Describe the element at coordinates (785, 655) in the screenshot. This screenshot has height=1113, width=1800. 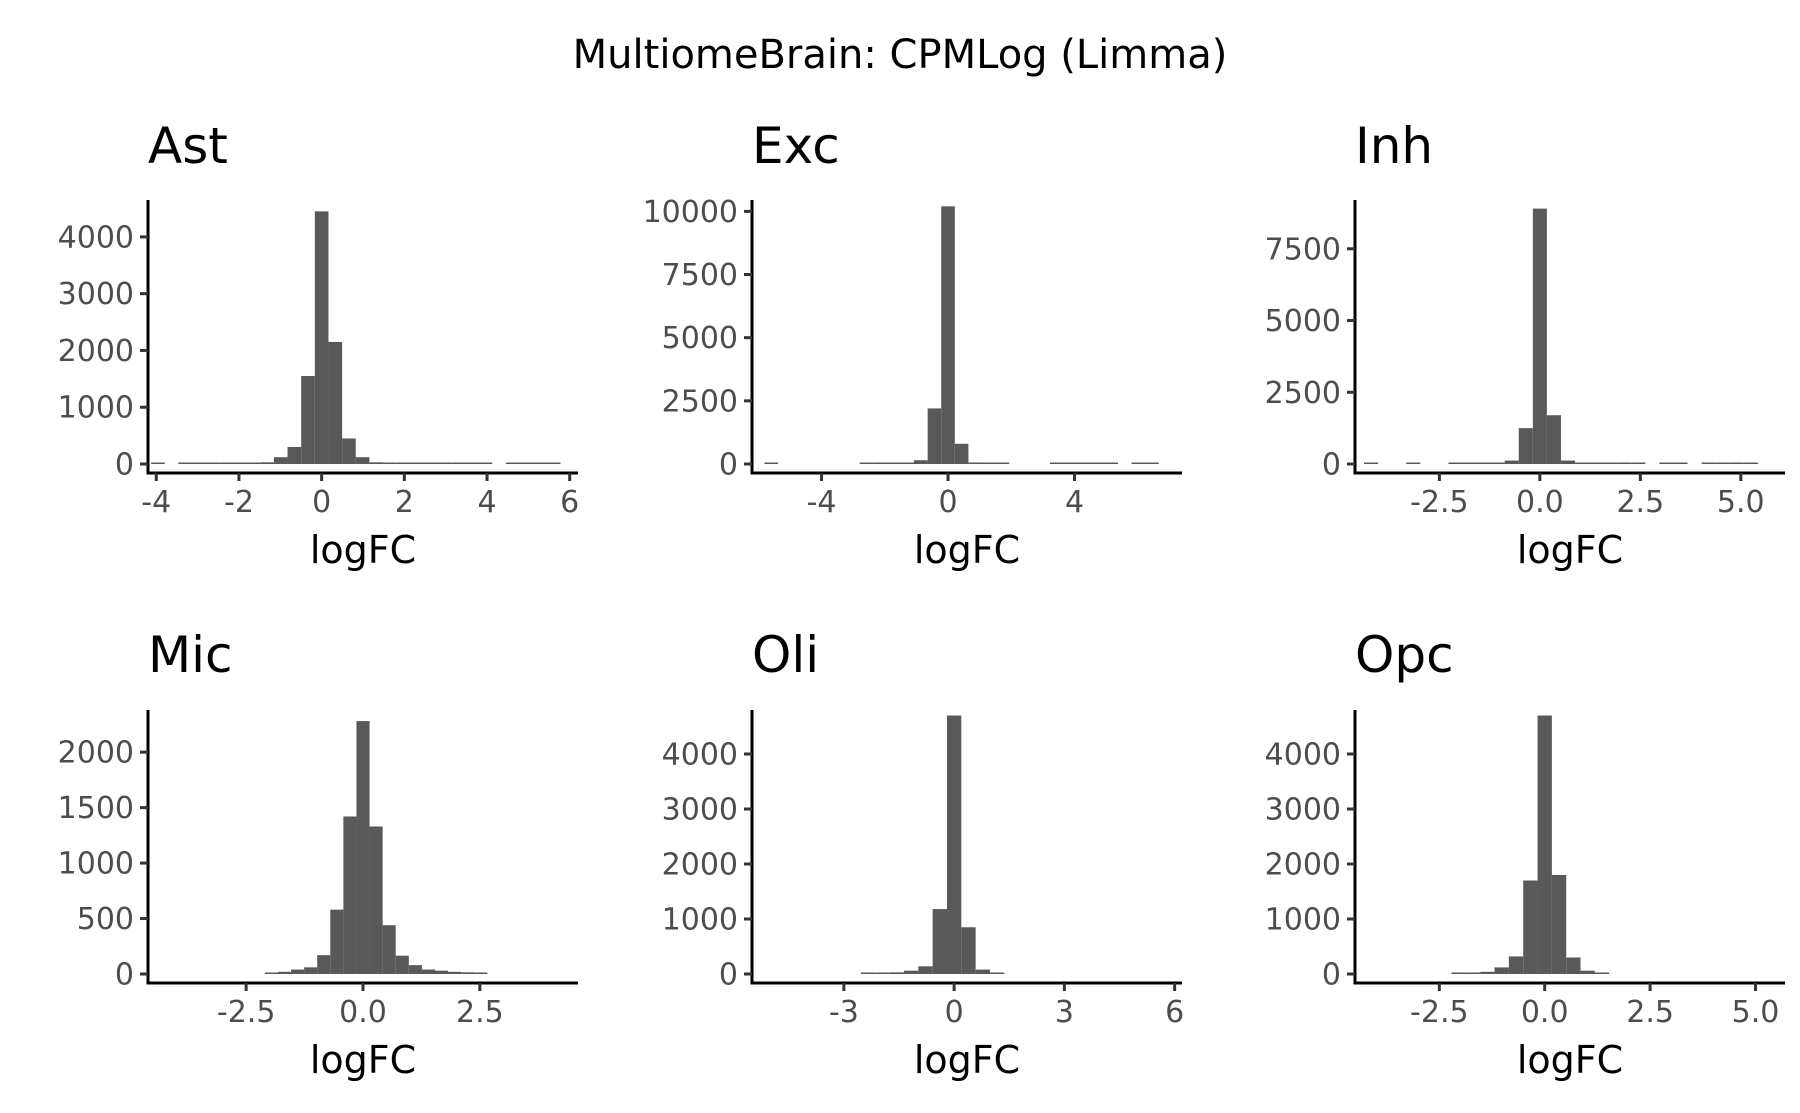
I see `panel-title: Oli` at that location.